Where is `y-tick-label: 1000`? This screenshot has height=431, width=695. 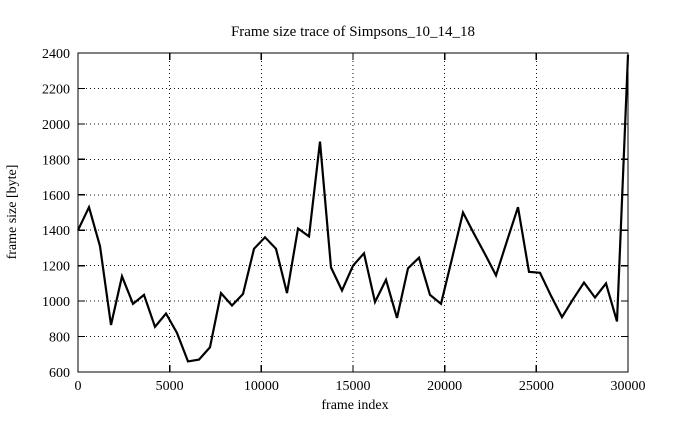
y-tick-label: 1000 is located at coordinates (56, 302).